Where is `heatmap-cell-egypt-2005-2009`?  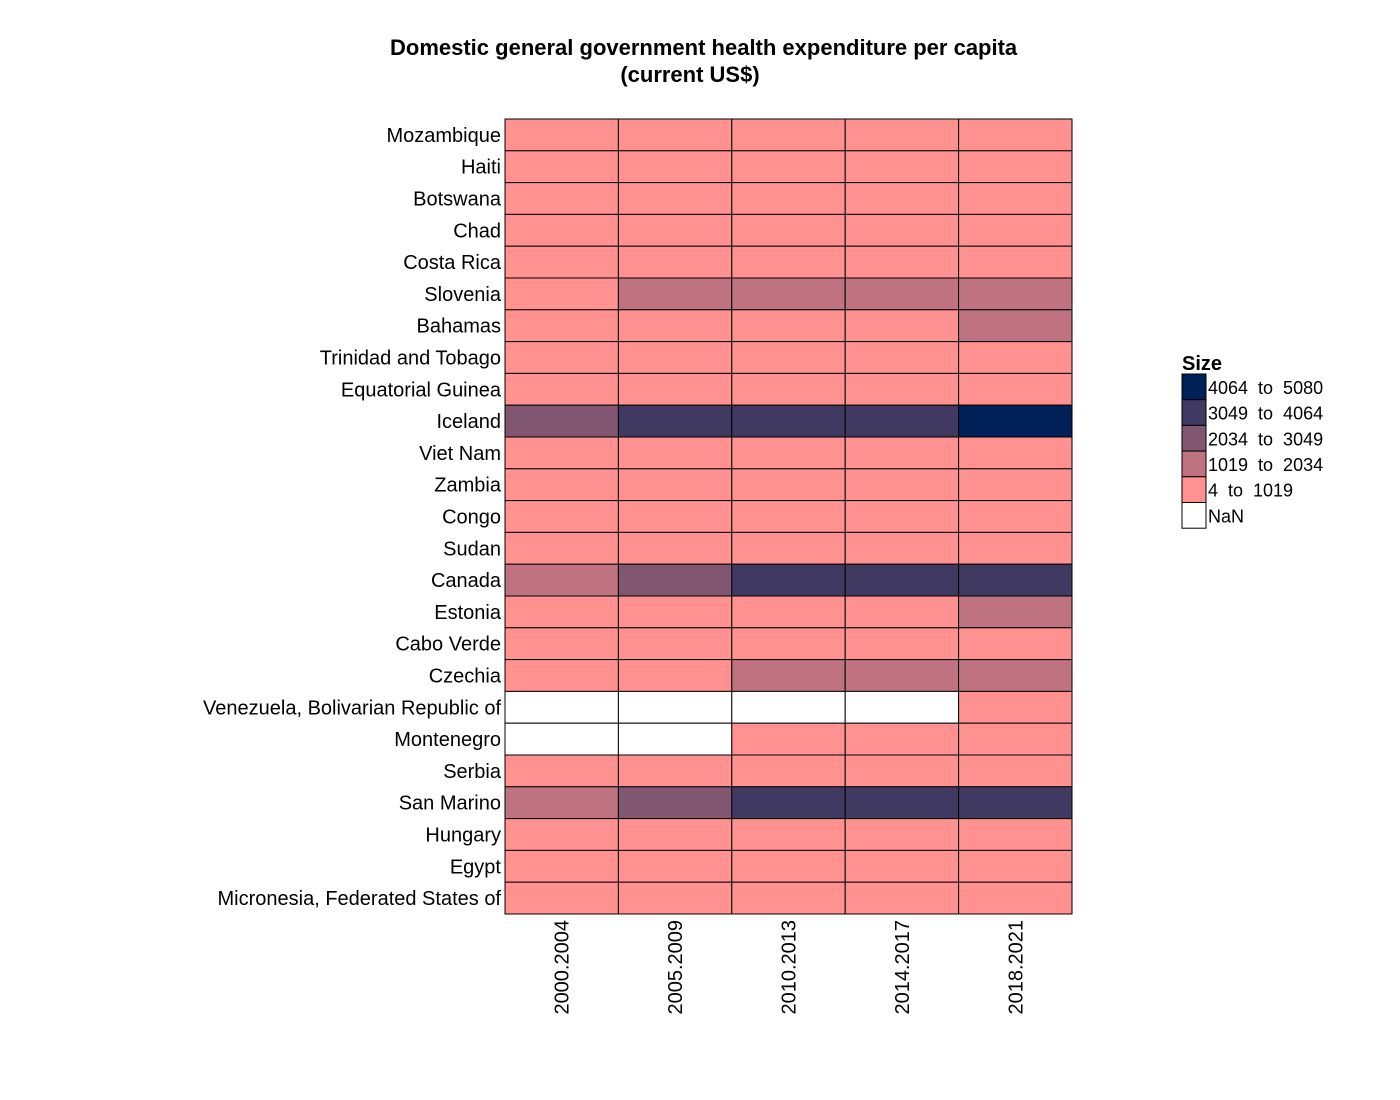
heatmap-cell-egypt-2005-2009 is located at coordinates (675, 866).